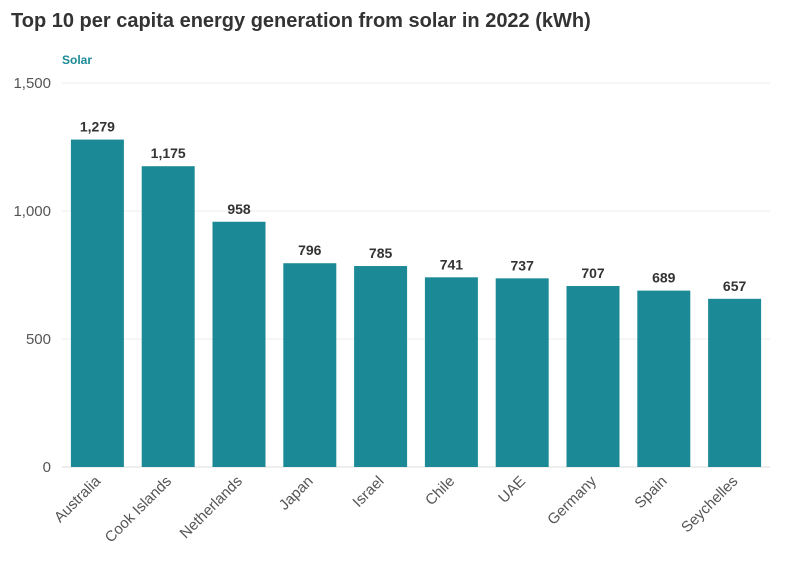  What do you see at coordinates (97, 127) in the screenshot?
I see `data-label: 1,279` at bounding box center [97, 127].